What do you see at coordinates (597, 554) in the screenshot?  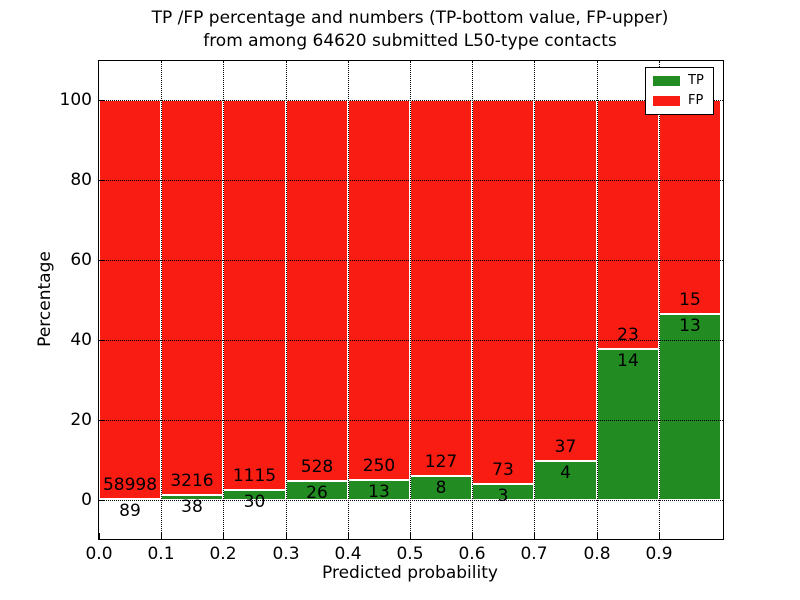 I see `x-tick-label: 0.8` at bounding box center [597, 554].